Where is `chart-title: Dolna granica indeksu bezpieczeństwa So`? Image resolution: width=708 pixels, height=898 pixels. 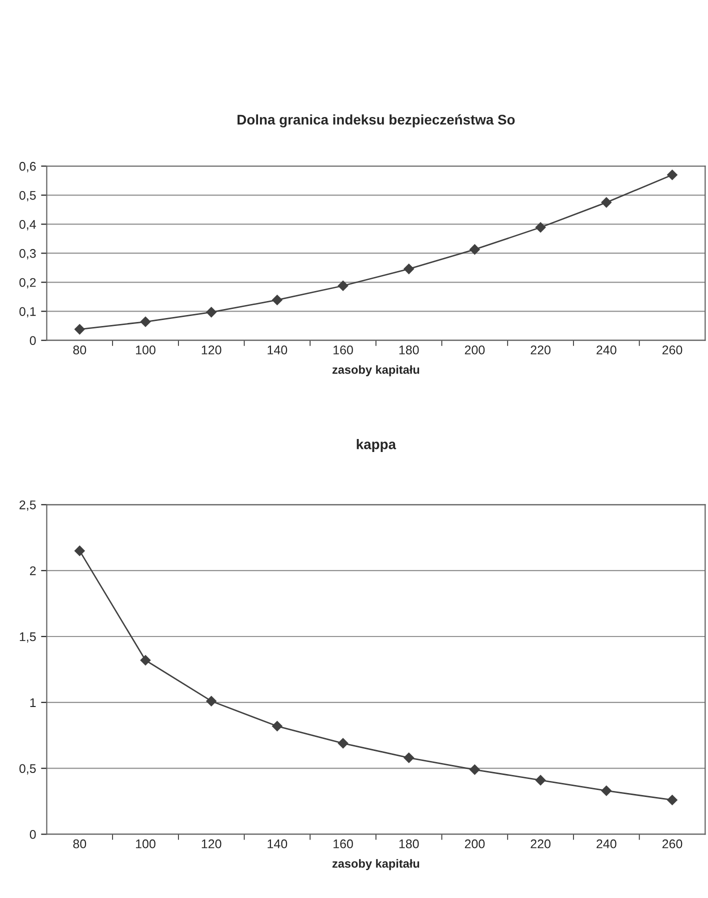 chart-title: Dolna granica indeksu bezpieczeństwa So is located at coordinates (376, 121).